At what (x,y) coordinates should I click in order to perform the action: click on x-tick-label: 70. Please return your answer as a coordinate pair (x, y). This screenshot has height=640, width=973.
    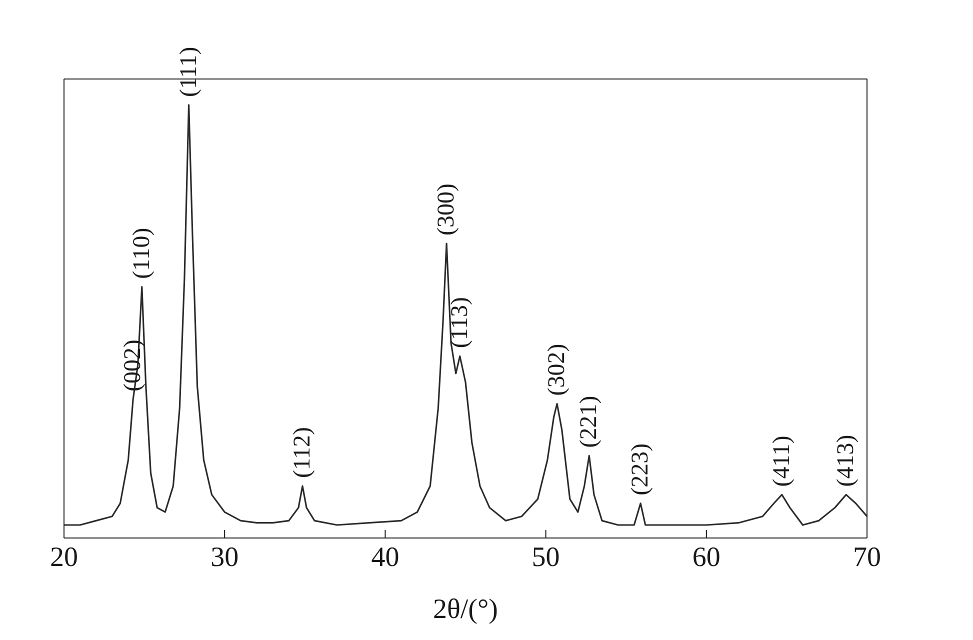
    Looking at the image, I should click on (867, 557).